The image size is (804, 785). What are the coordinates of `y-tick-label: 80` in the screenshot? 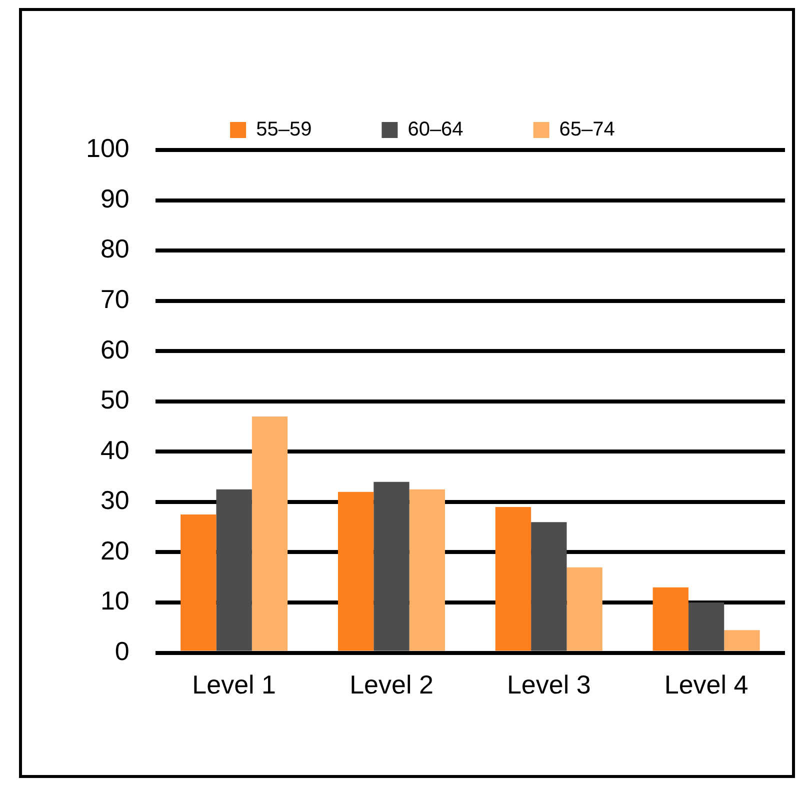 It's located at (115, 249).